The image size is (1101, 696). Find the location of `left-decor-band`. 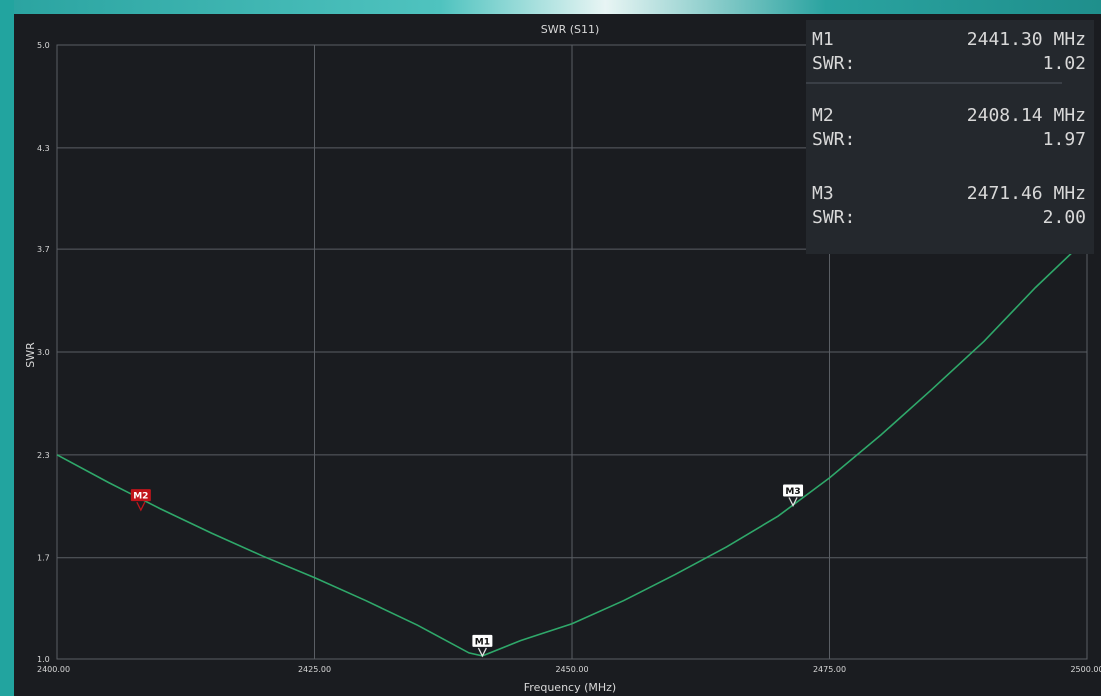

left-decor-band is located at coordinates (7, 348).